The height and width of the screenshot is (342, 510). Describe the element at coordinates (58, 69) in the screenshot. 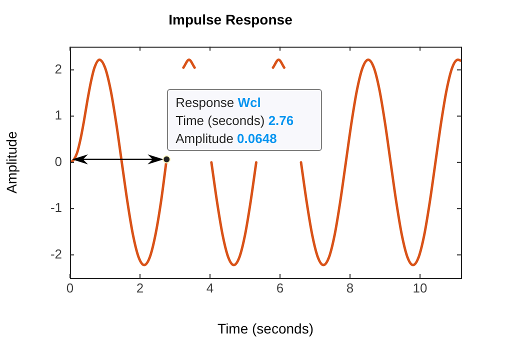

I see `y-tick-label: 2` at that location.